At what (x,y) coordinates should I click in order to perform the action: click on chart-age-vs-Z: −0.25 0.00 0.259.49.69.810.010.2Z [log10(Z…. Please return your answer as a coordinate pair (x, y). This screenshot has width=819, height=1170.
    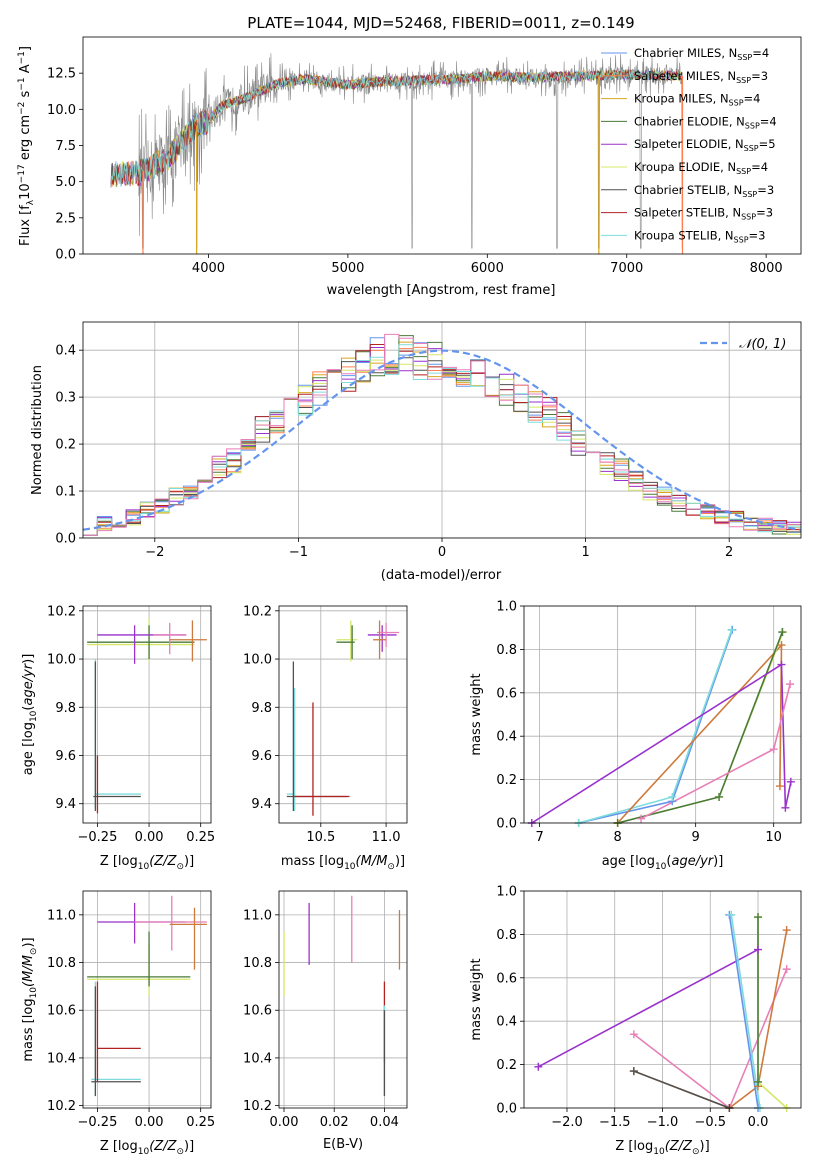
    Looking at the image, I should click on (118, 738).